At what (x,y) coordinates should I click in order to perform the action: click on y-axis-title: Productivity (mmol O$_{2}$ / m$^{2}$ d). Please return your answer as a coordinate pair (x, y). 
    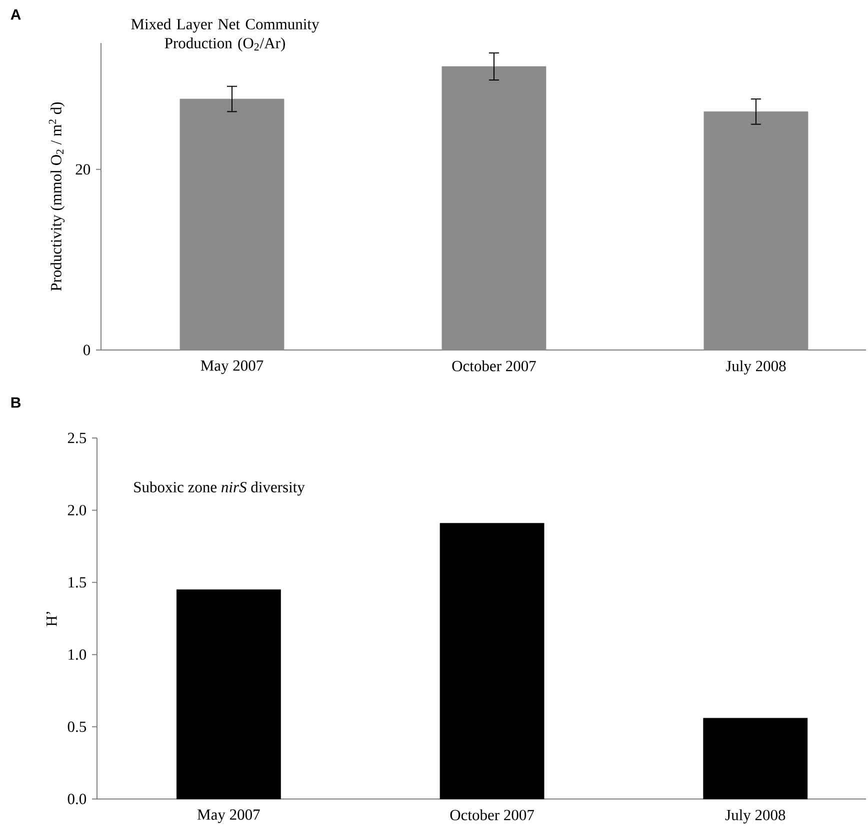
    Looking at the image, I should click on (56, 196).